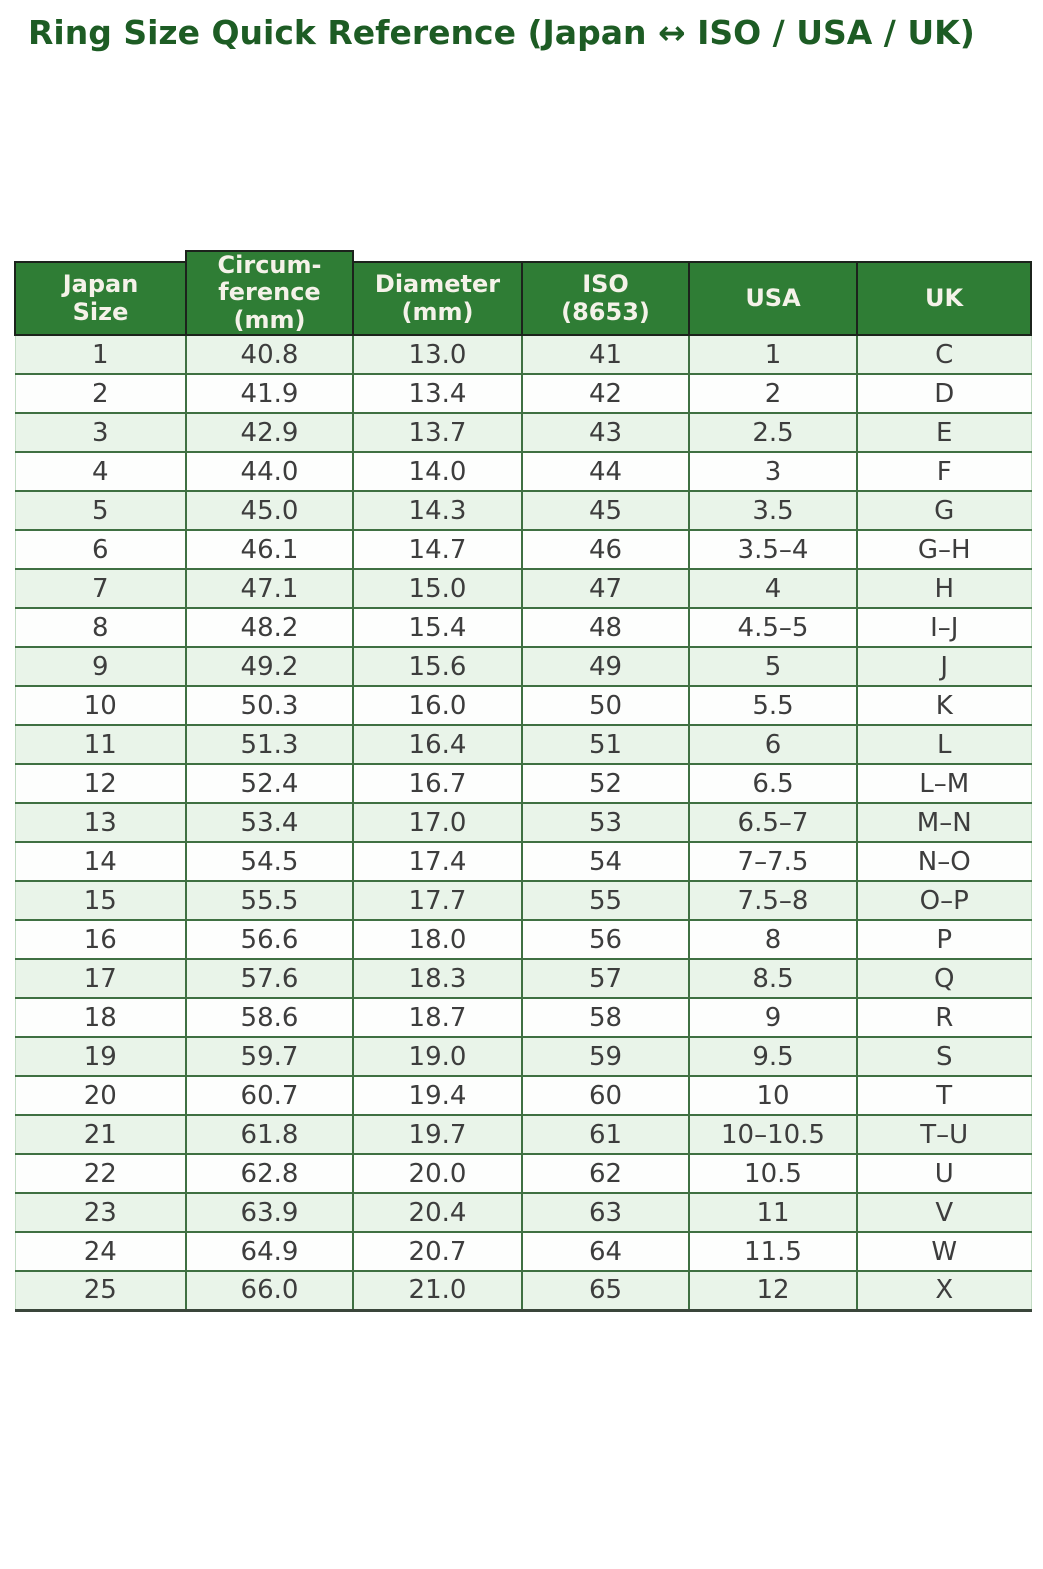 This screenshot has height=1569, width=1043. Describe the element at coordinates (437, 1017) in the screenshot. I see `cell-diameter-mm: 18.7` at that location.